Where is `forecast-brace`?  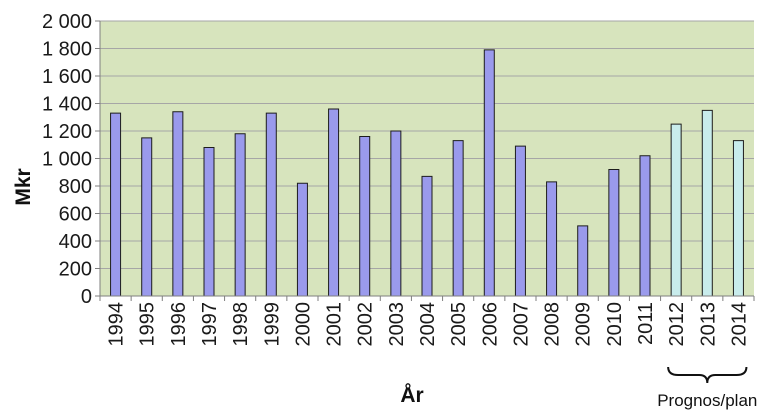
forecast-brace is located at coordinates (707, 375).